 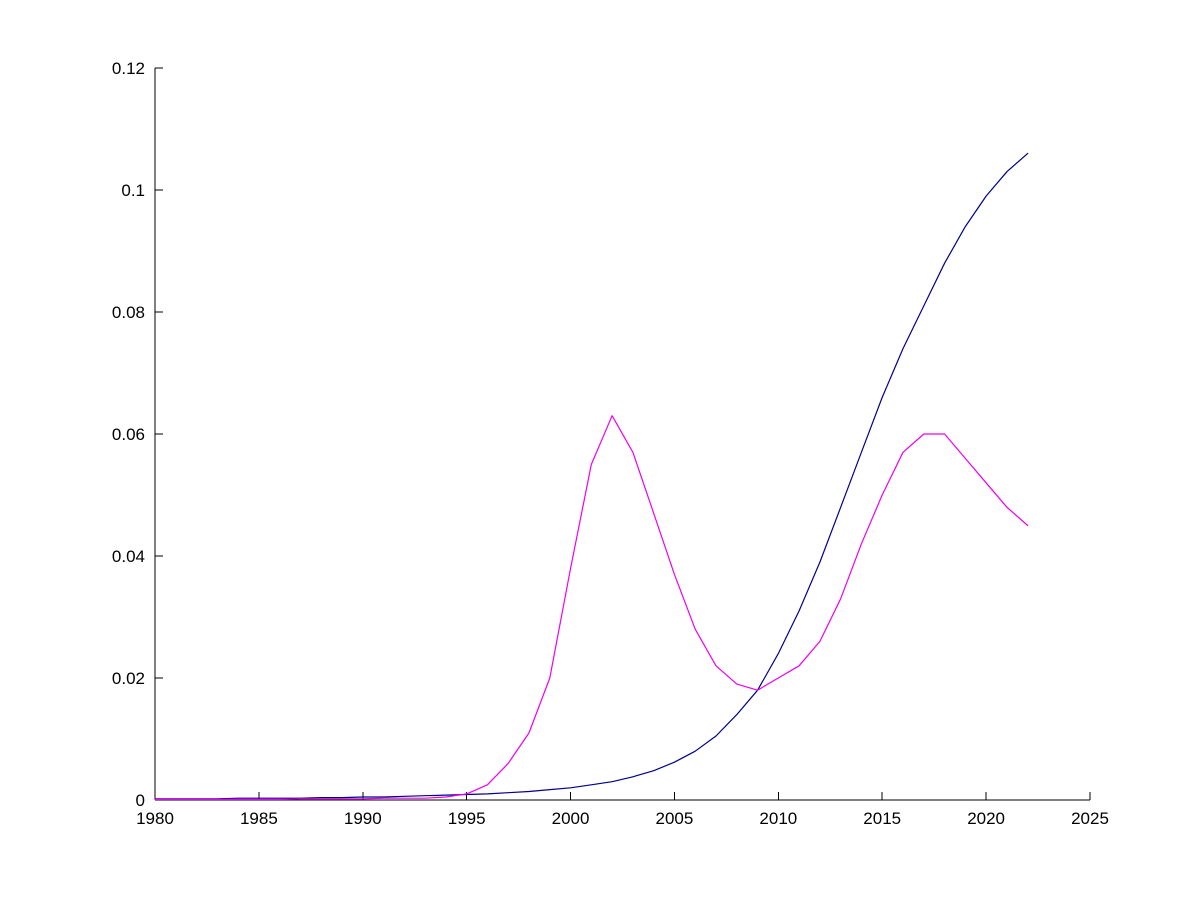 What do you see at coordinates (140, 800) in the screenshot?
I see `y-tick-label: 0` at bounding box center [140, 800].